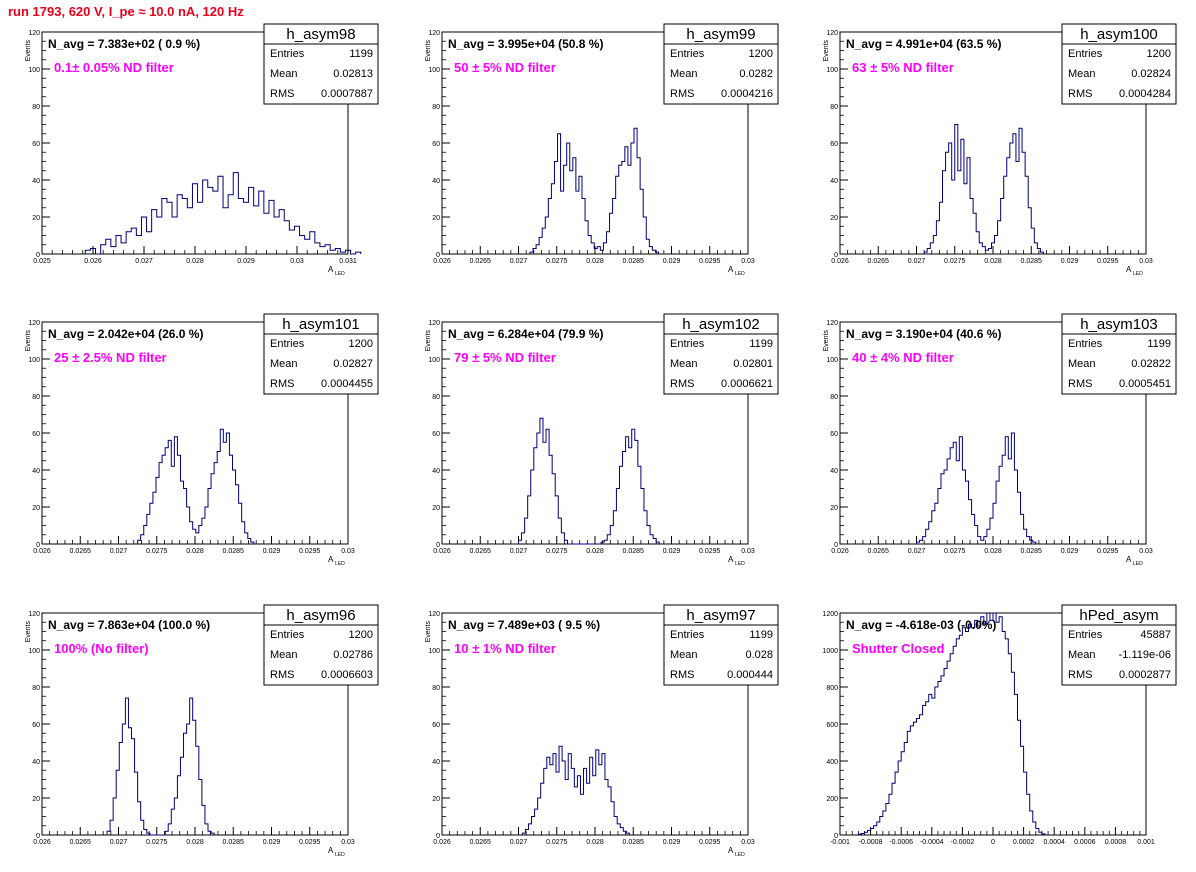 The image size is (1196, 872). I want to click on filter-label: 50 ± 5% ND filter, so click(505, 67).